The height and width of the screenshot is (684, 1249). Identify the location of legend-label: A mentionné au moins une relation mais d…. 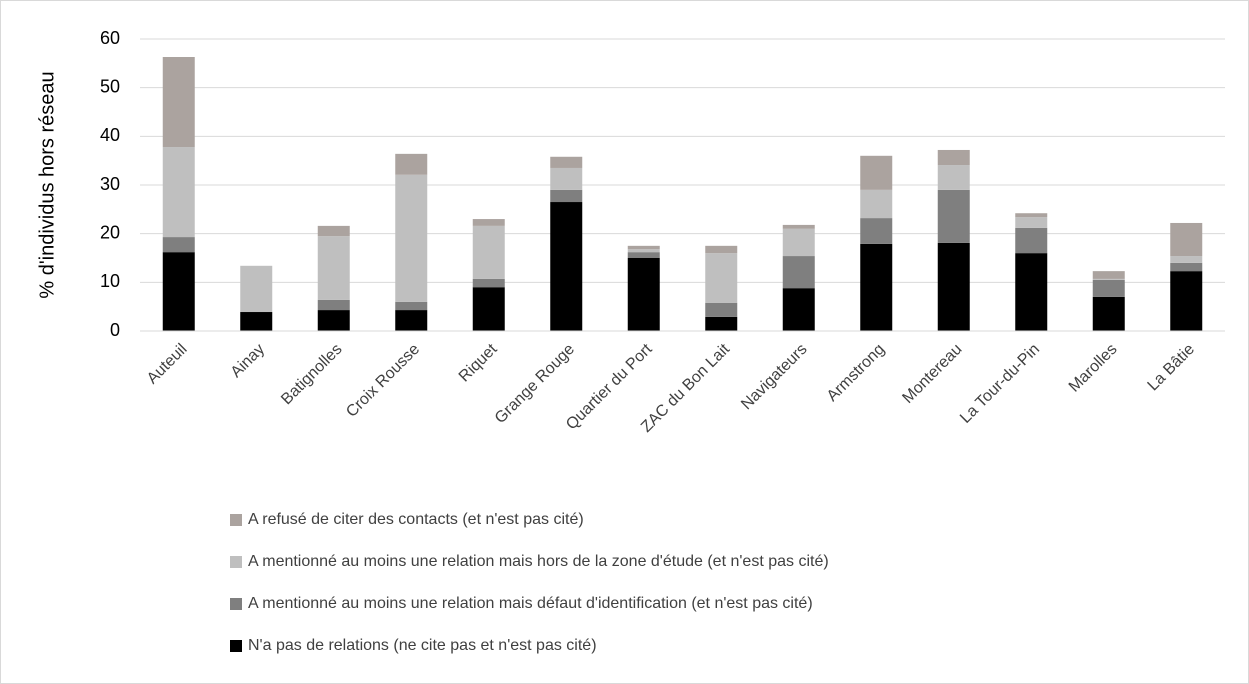
(530, 603).